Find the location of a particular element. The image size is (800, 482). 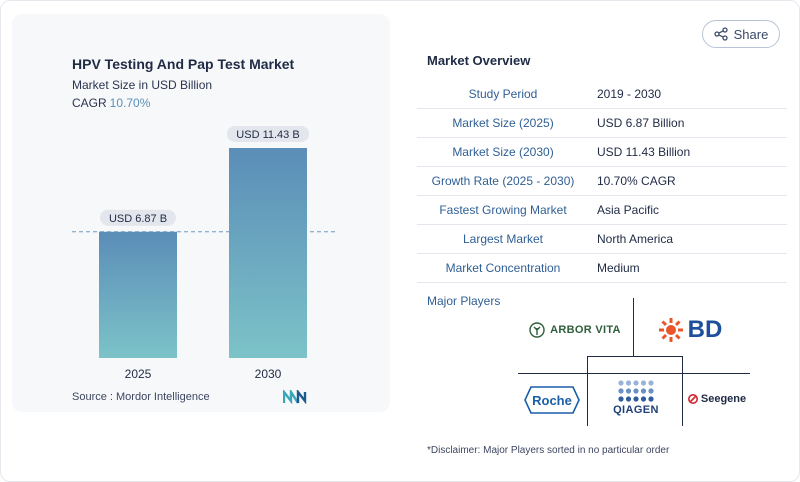

overview-row: Market Concentration Medium is located at coordinates (602, 268).